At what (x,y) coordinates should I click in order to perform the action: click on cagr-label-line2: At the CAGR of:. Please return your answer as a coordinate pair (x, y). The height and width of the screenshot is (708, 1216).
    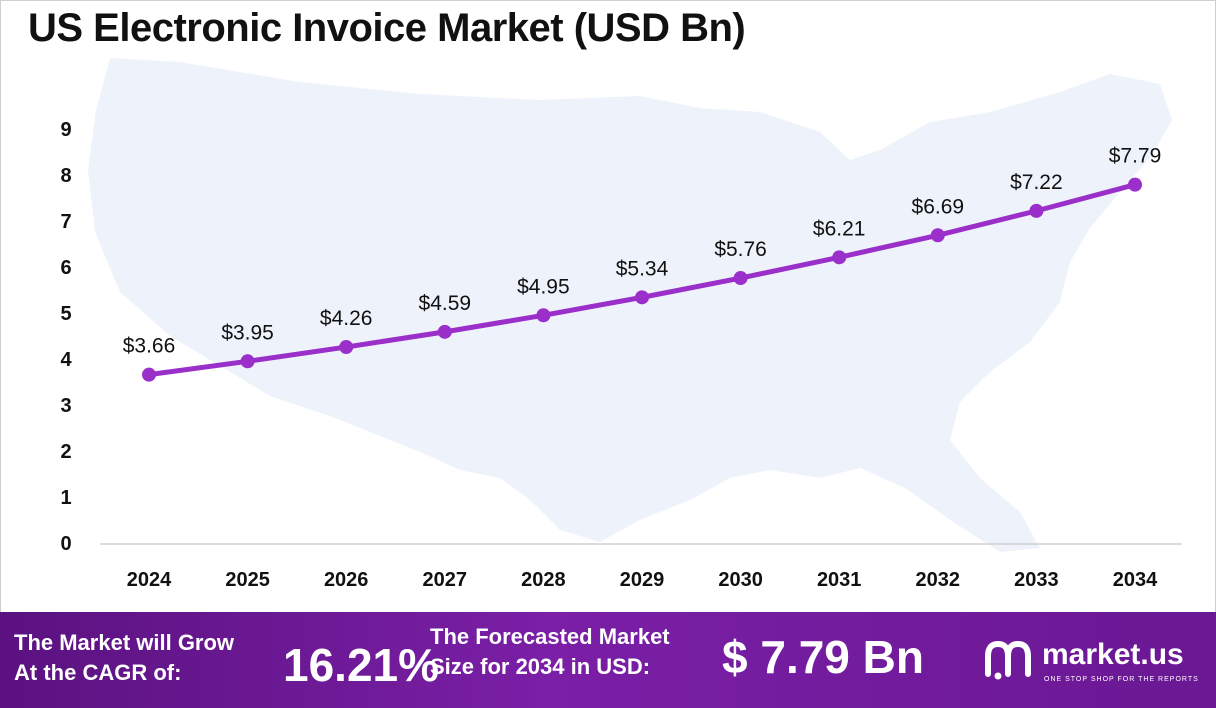
    Looking at the image, I should click on (98, 672).